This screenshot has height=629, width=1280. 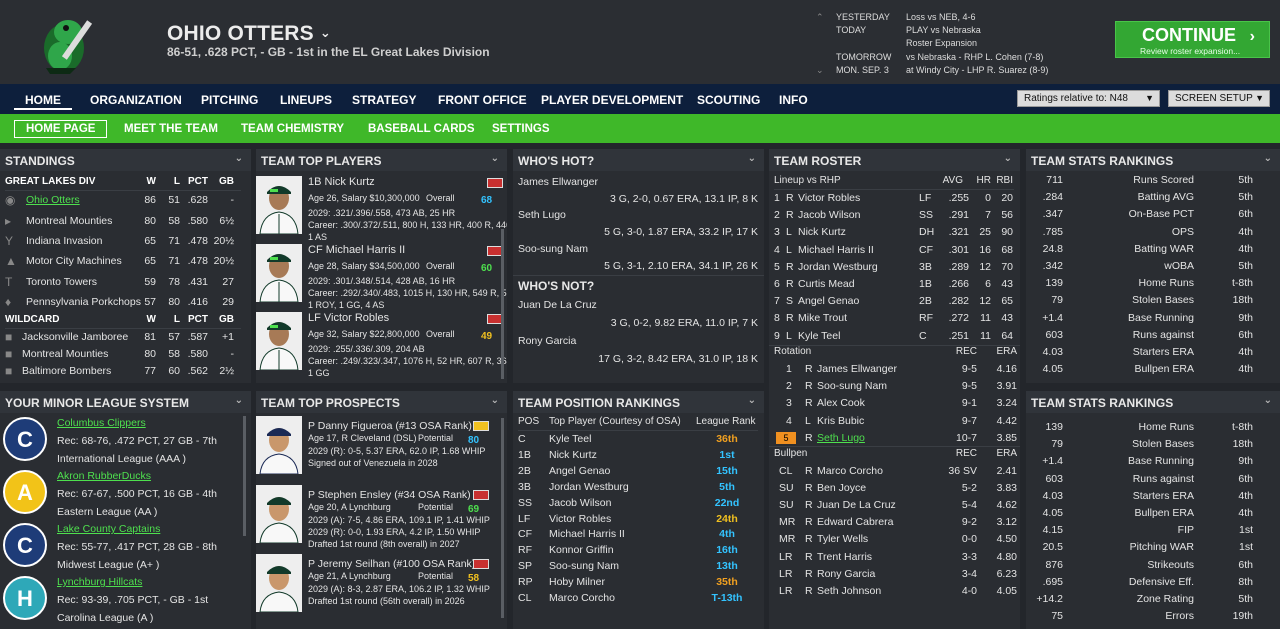 What do you see at coordinates (392, 564) in the screenshot?
I see `prospect-name: P Jeremy Seilhan (#100 OSA Rank)` at bounding box center [392, 564].